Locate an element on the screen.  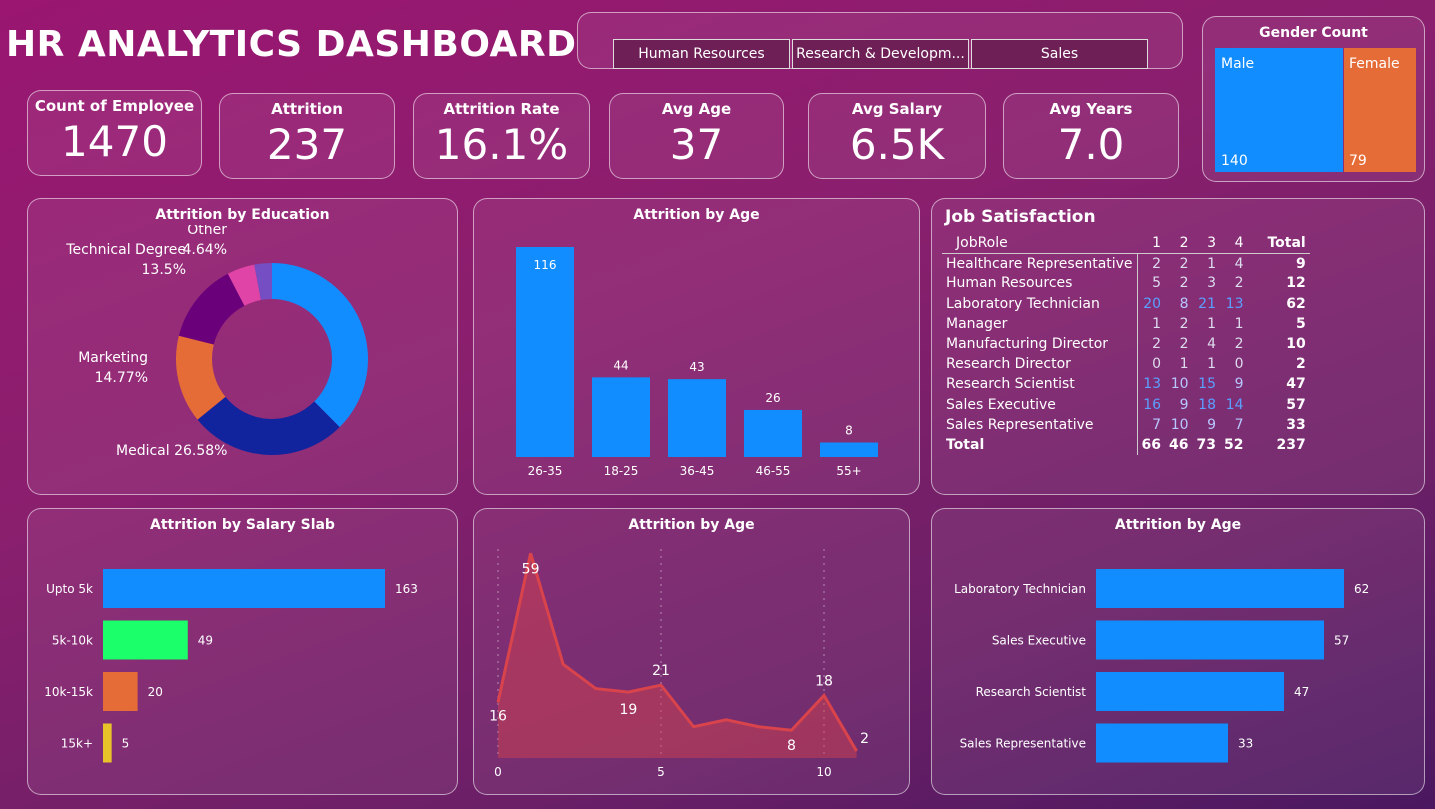
table-cell: 13 is located at coordinates (1152, 384).